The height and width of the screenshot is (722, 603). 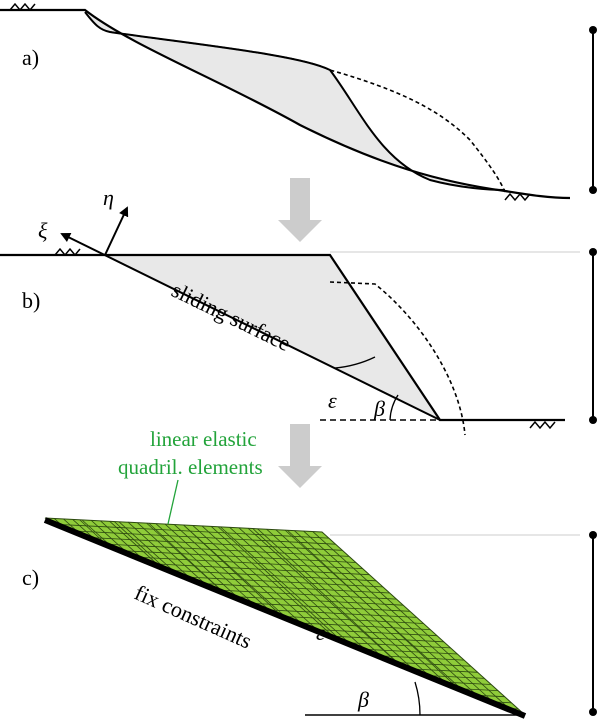 What do you see at coordinates (397, 358) in the screenshot?
I see `failure-surface` at bounding box center [397, 358].